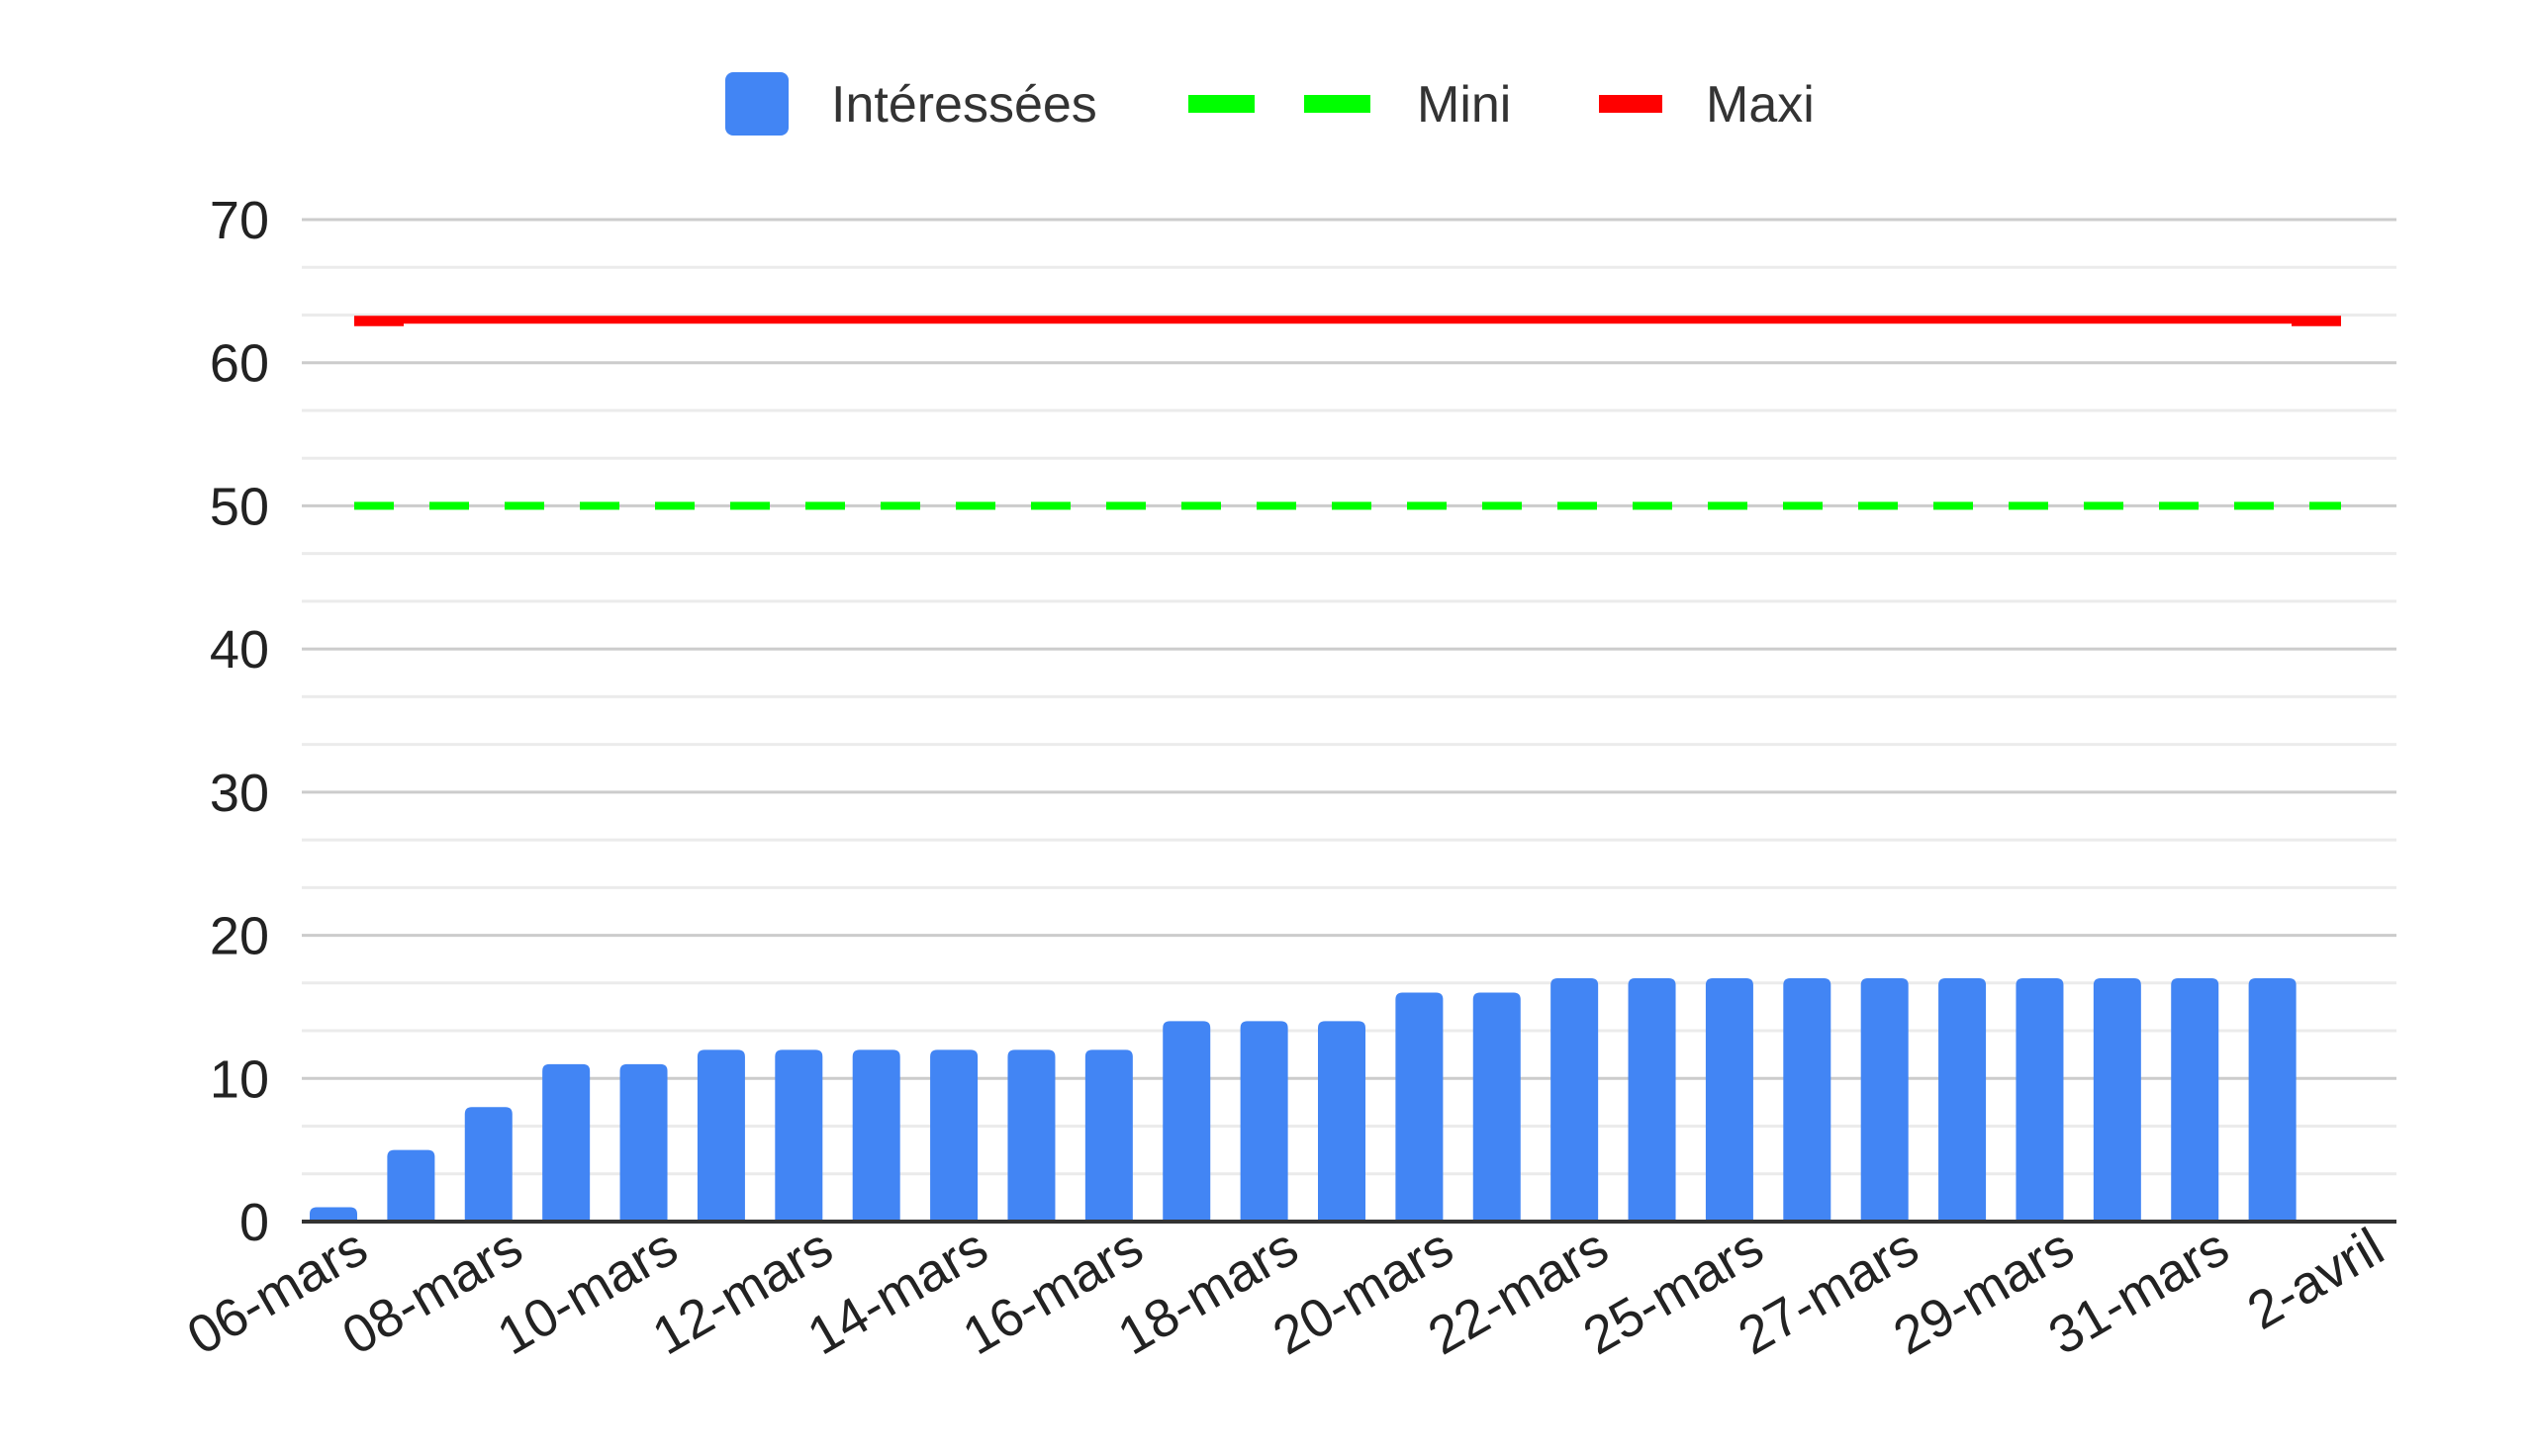 This screenshot has width=2533, height=1456. What do you see at coordinates (1673, 1291) in the screenshot?
I see `x-tick-label: 25-mars` at bounding box center [1673, 1291].